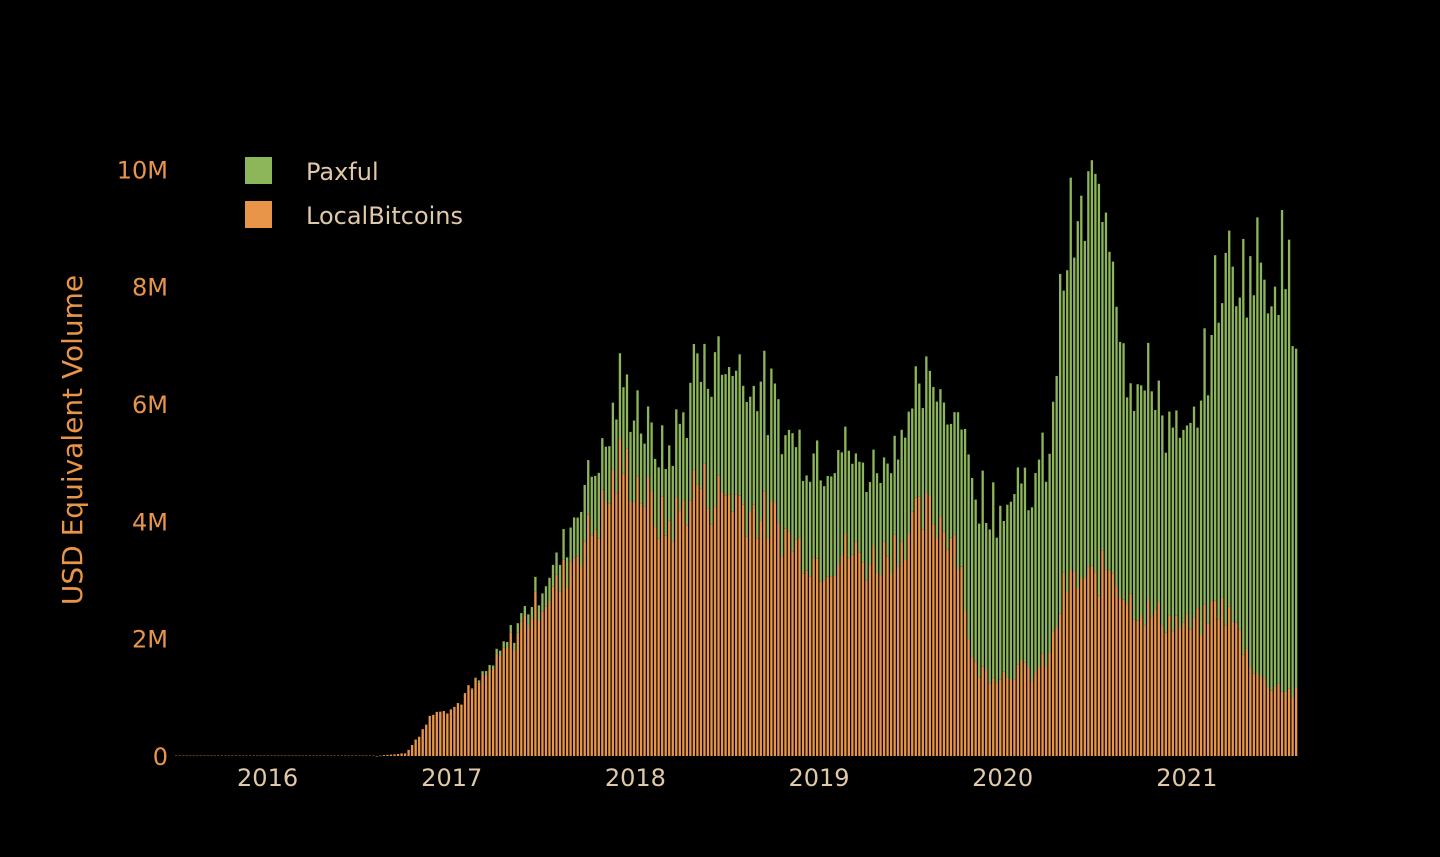 The image size is (1440, 857). What do you see at coordinates (354, 193) in the screenshot?
I see `legend: Paxful LocalBitcoins` at bounding box center [354, 193].